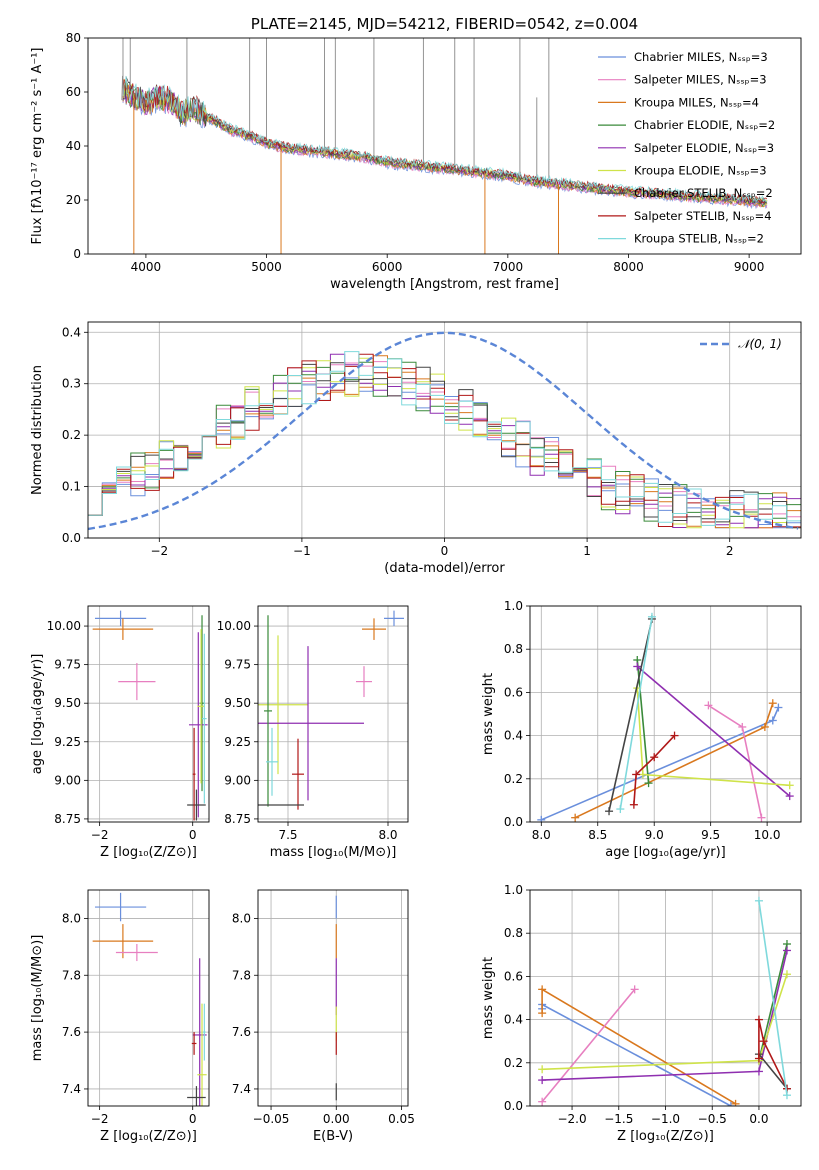  Describe the element at coordinates (287, 835) in the screenshot. I see `tick-label-x: 7.5` at that location.